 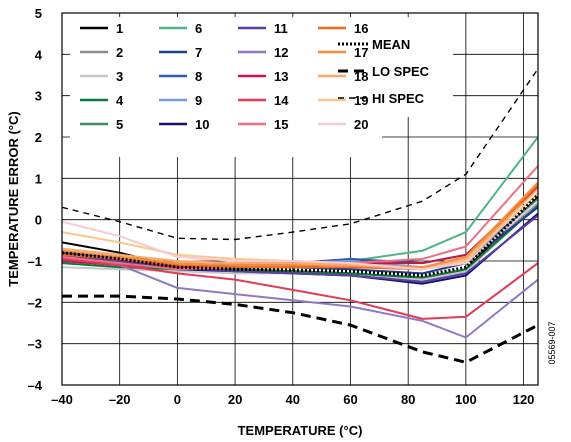 What do you see at coordinates (361, 100) in the screenshot?
I see `legend-label-19: 19` at bounding box center [361, 100].